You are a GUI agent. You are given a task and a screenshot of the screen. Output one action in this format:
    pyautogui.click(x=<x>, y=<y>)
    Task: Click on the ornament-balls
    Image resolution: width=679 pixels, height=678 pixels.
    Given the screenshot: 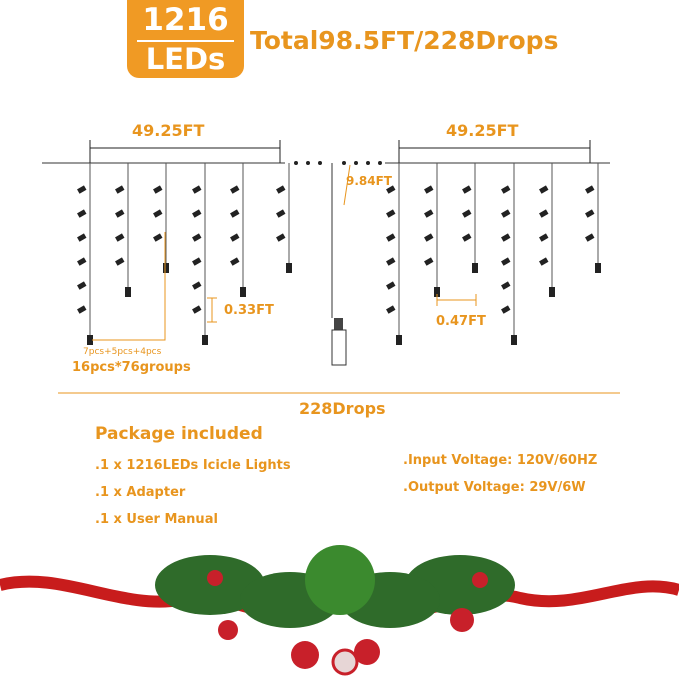 What is the action you would take?
    pyautogui.click(x=347, y=623)
    